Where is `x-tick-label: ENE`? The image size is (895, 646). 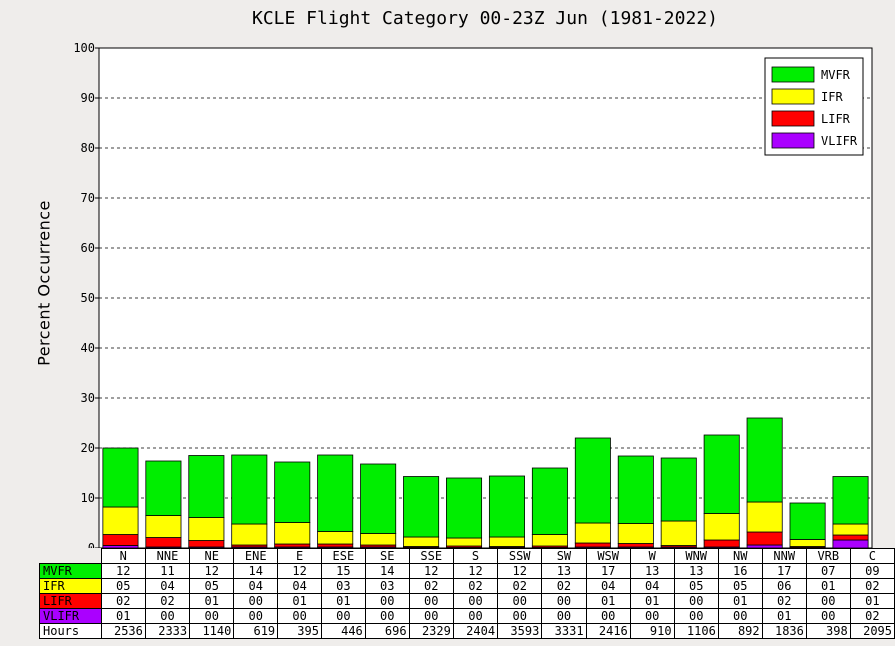
x-tick-label: ENE is located at coordinates (256, 556).